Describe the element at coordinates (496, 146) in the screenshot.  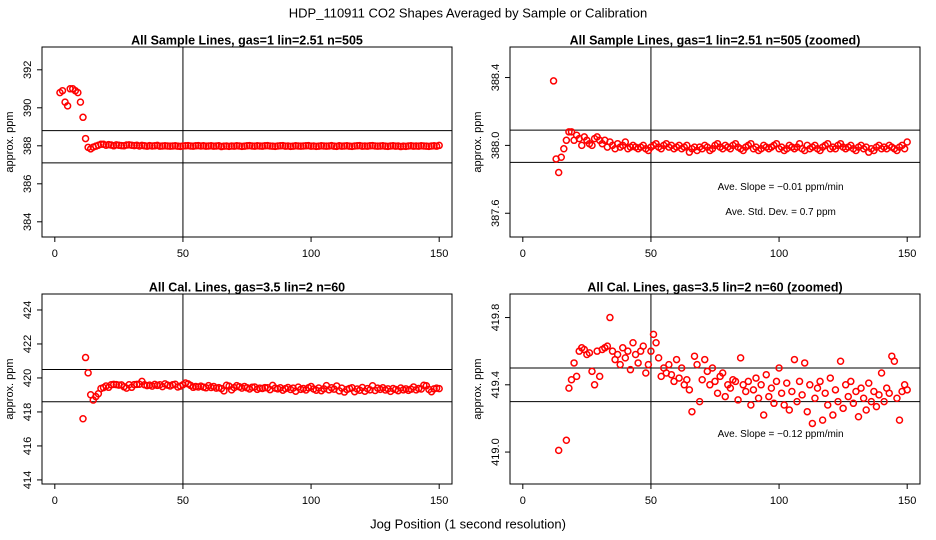
I see `y-tick-label: 388.0` at that location.